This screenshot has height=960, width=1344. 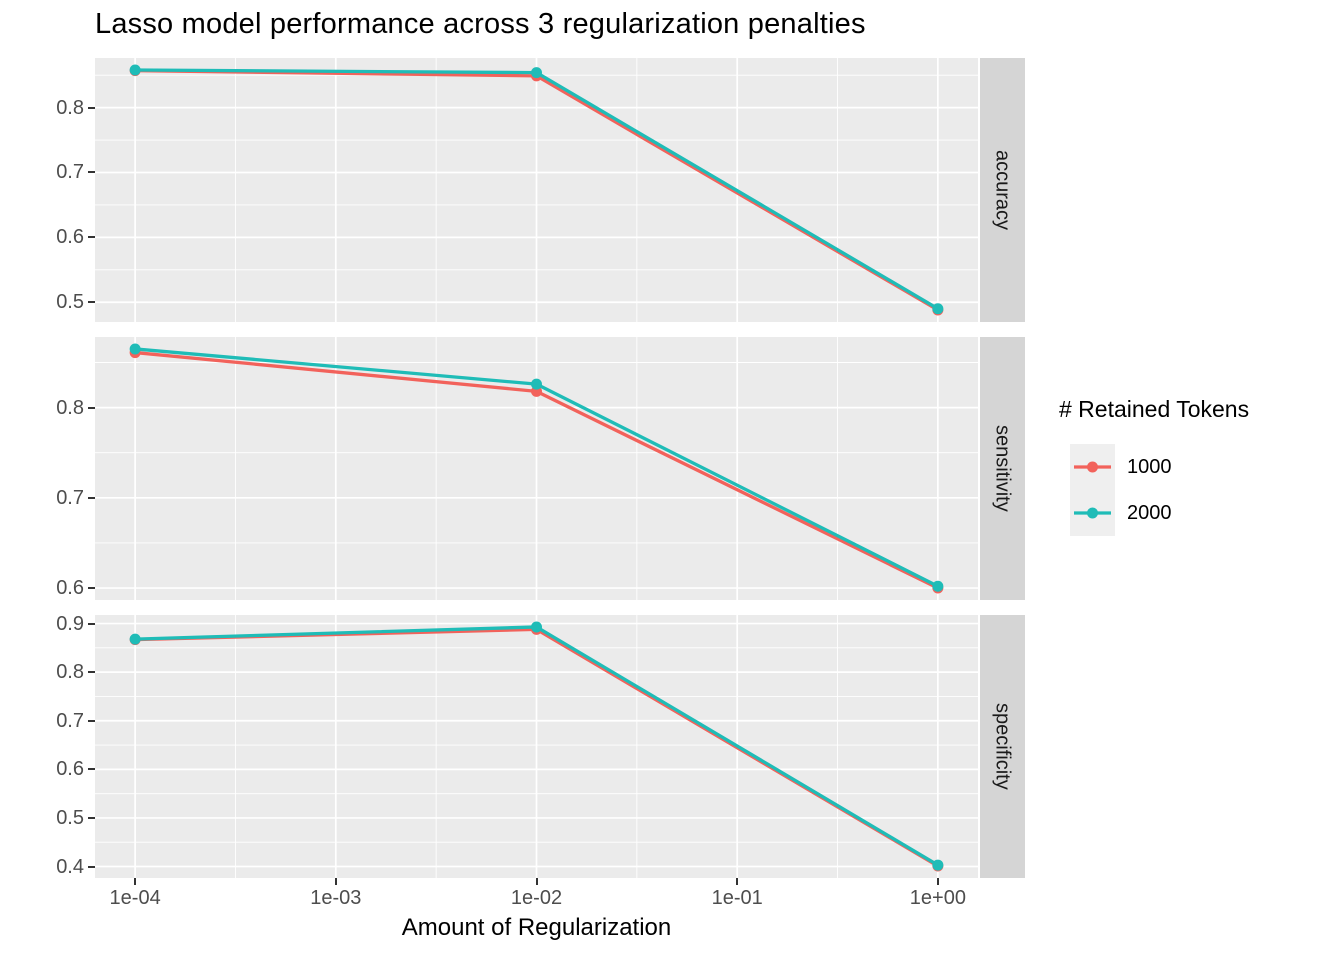 I want to click on legend-key-label: 1000, so click(x=1149, y=467).